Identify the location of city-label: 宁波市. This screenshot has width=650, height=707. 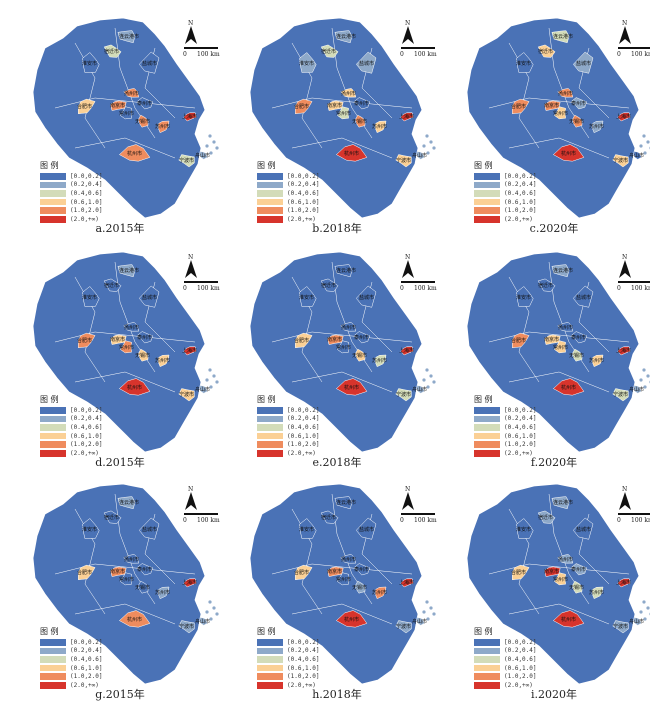
(187, 395).